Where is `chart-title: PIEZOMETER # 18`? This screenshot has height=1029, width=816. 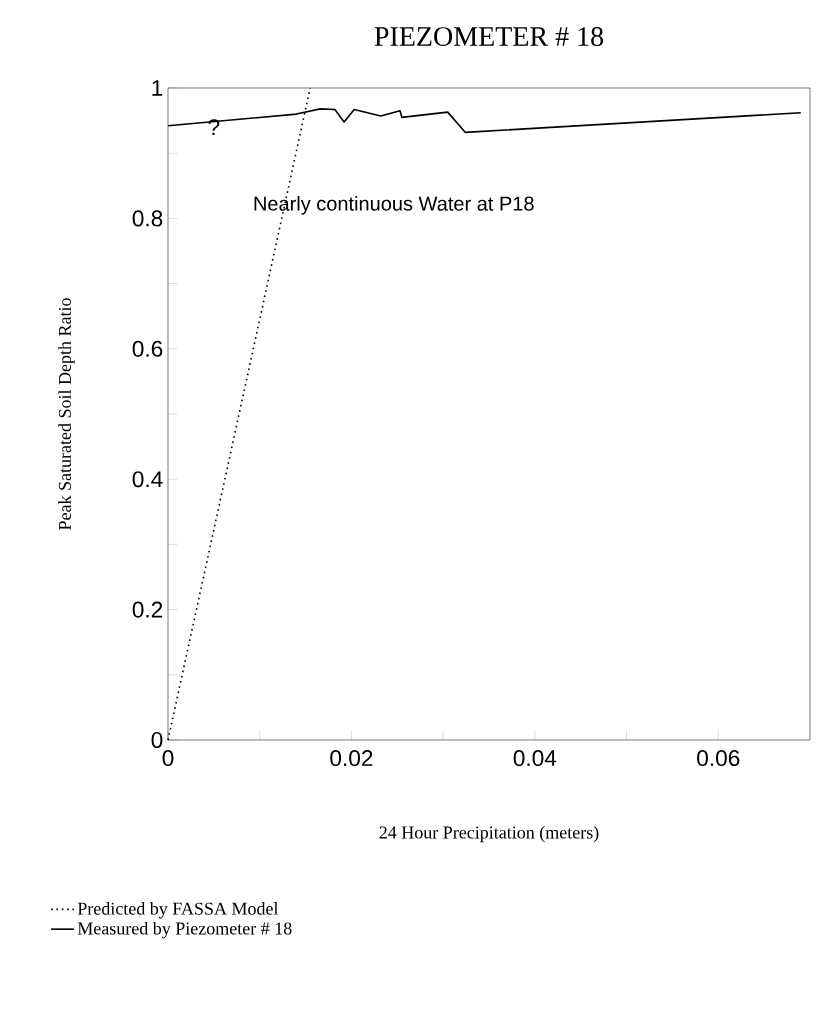 chart-title: PIEZOMETER # 18 is located at coordinates (489, 36).